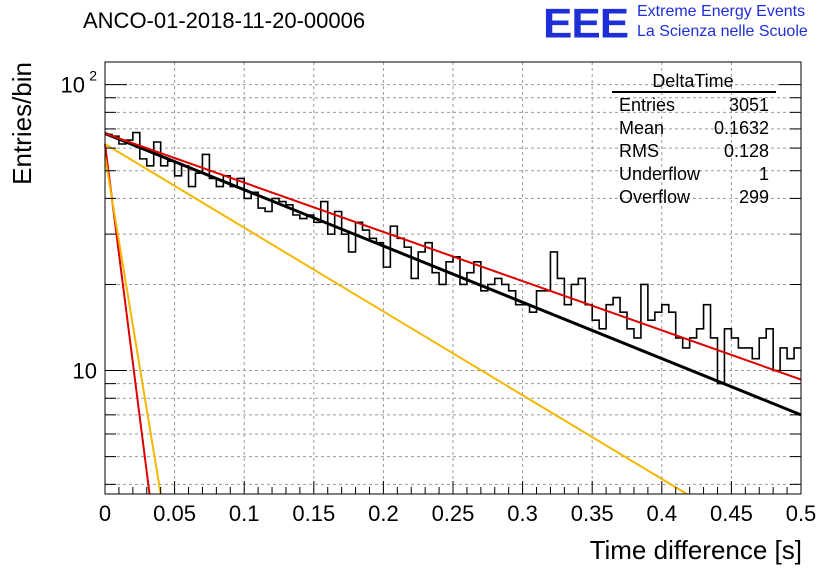 The image size is (836, 572). I want to click on stats-value: 299, so click(754, 197).